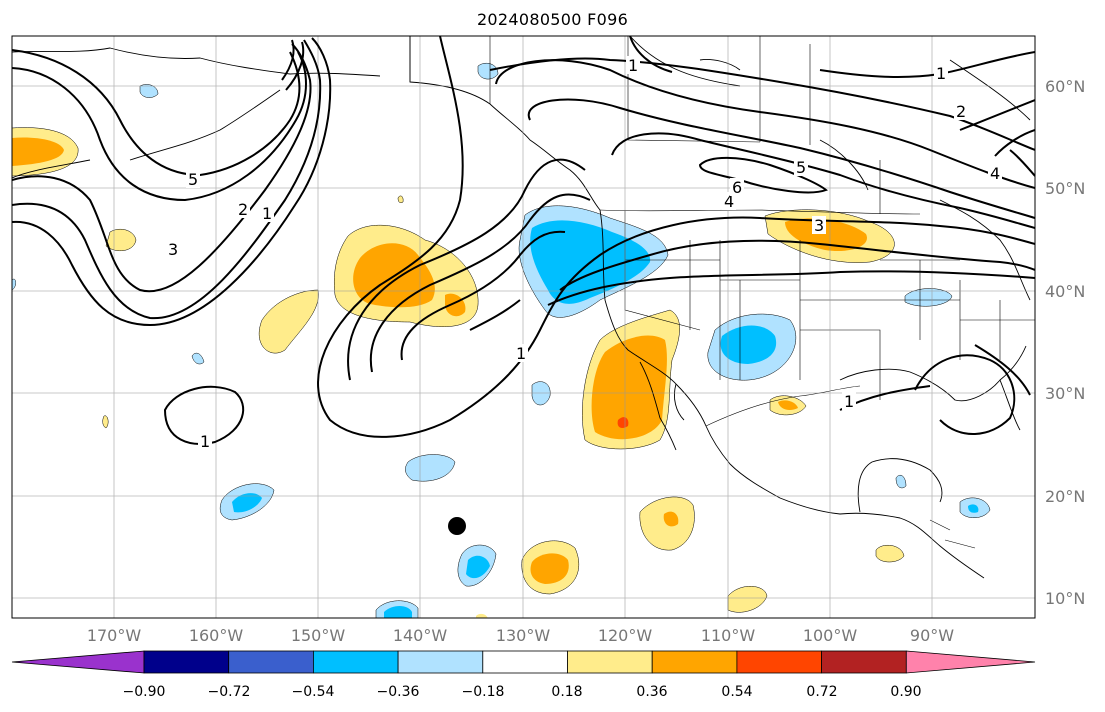 This screenshot has width=1105, height=712. I want to click on lon-label: 150°W, so click(318, 635).